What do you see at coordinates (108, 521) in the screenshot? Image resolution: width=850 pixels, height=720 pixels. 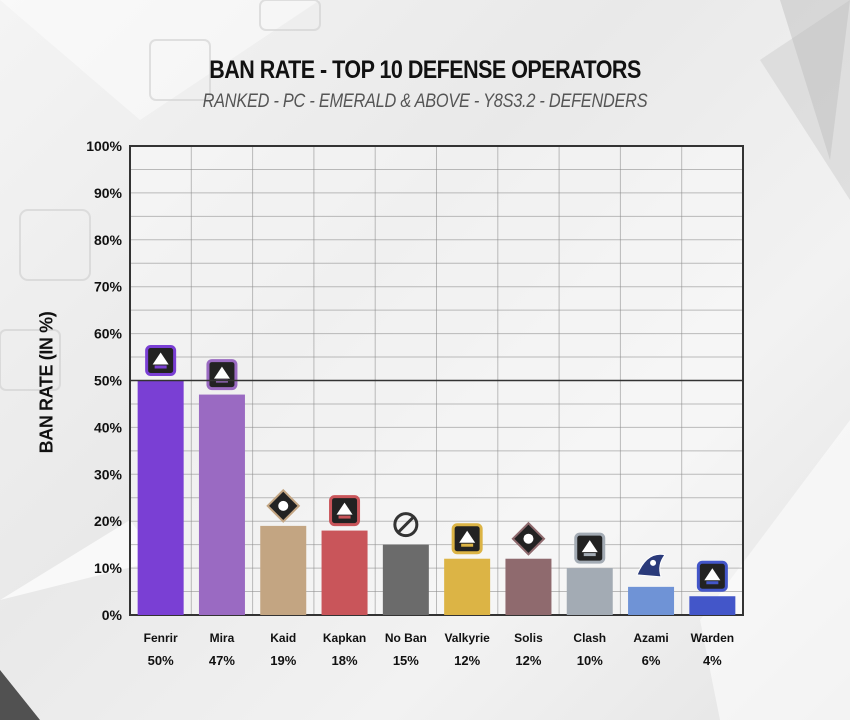 I see `y-tick-label: 20%` at bounding box center [108, 521].